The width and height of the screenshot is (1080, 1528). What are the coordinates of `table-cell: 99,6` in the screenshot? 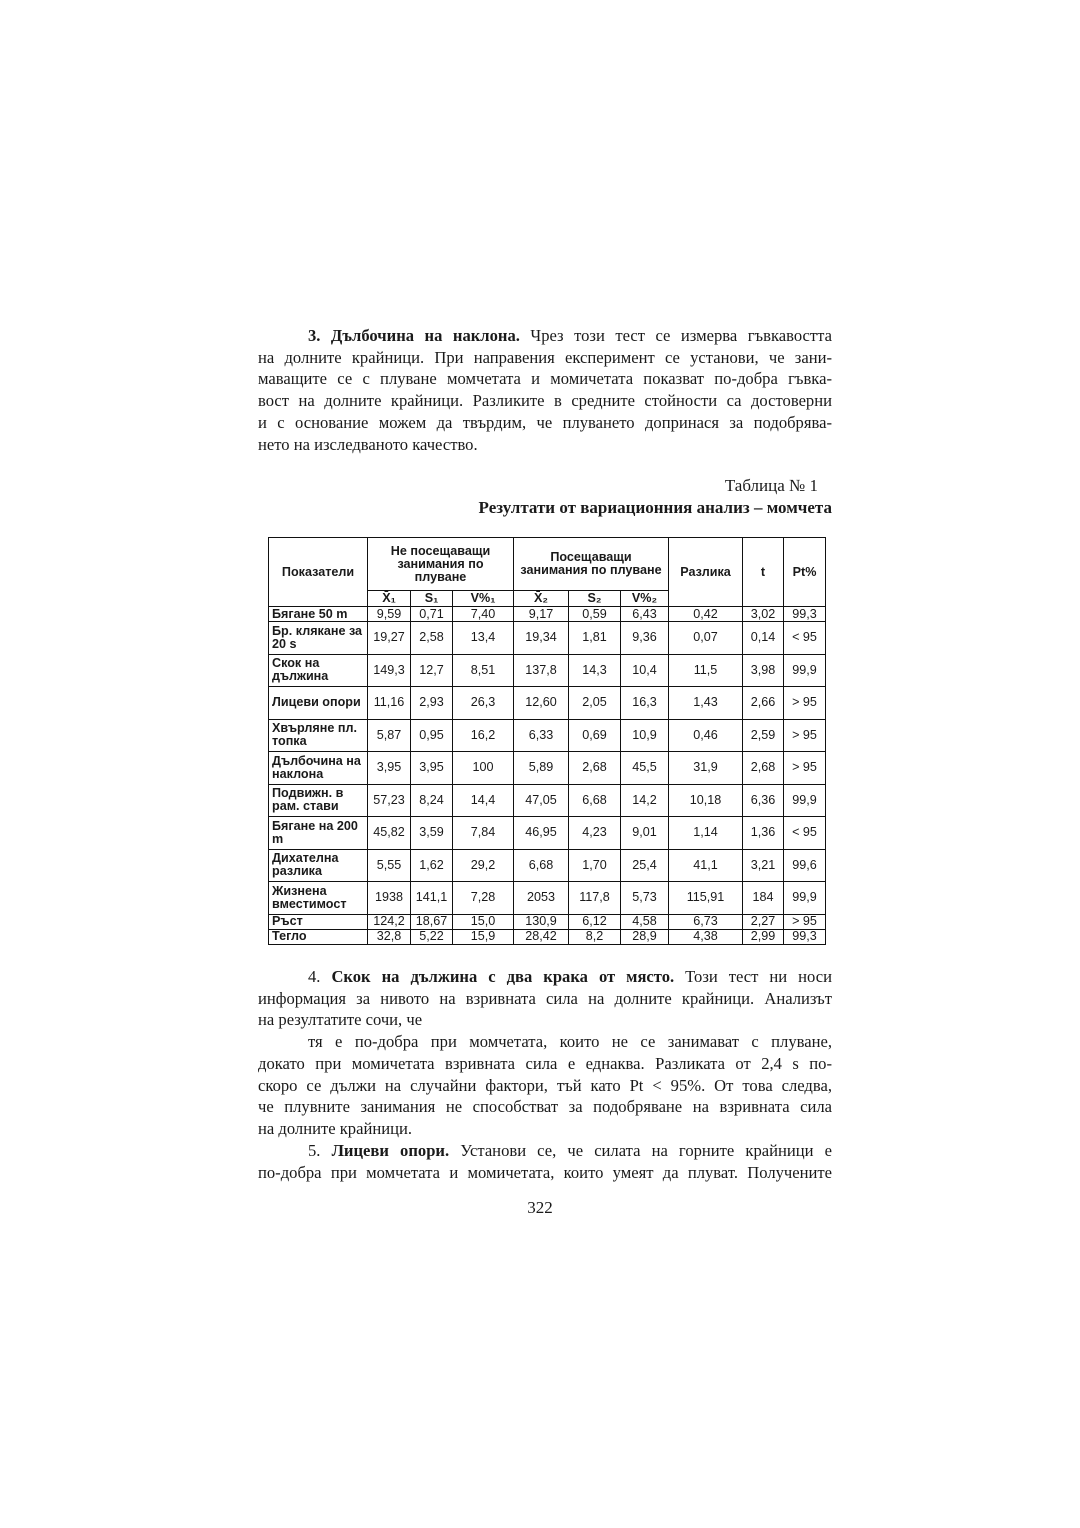 It's located at (804, 865).